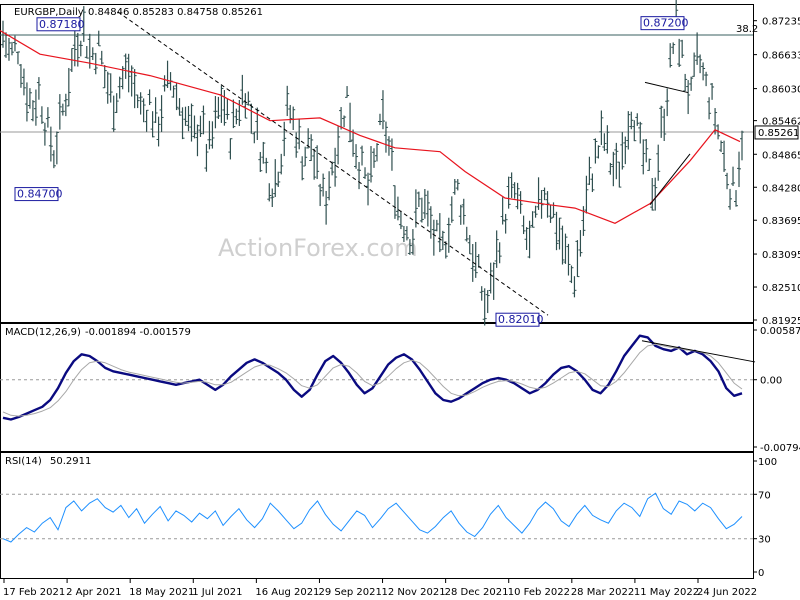 The image size is (800, 600). Describe the element at coordinates (372, 377) in the screenshot. I see `macd-main-line` at that location.